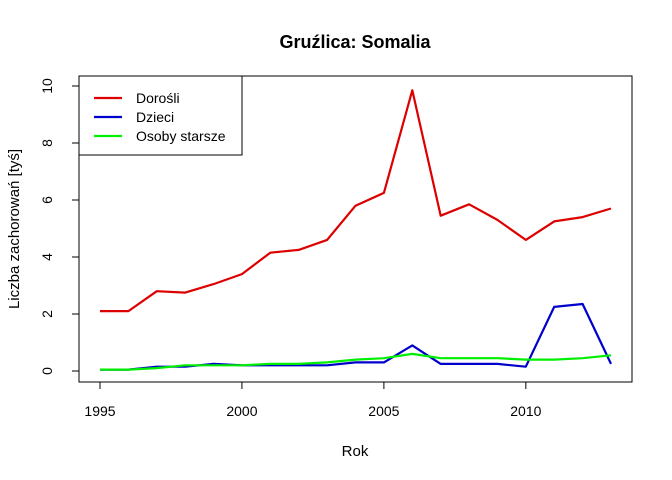 This screenshot has height=480, width=672. Describe the element at coordinates (241, 411) in the screenshot. I see `x-tick-label: 2000` at that location.